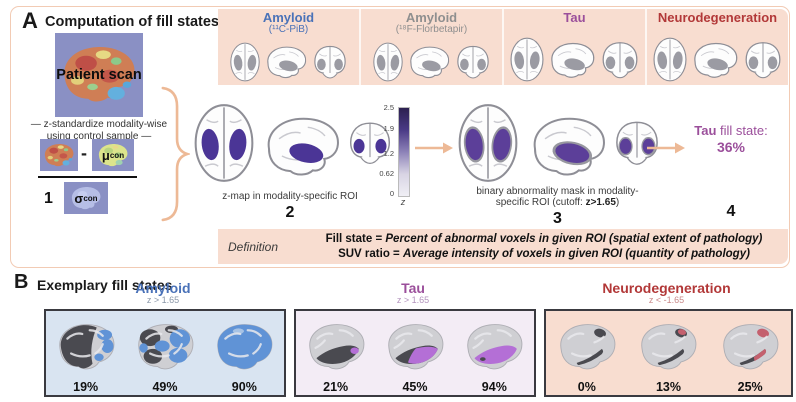 The width and height of the screenshot is (796, 402). Describe the element at coordinates (431, 29) in the screenshot. I see `modality-tracer: (¹⁸F-Florbetapir)` at that location.